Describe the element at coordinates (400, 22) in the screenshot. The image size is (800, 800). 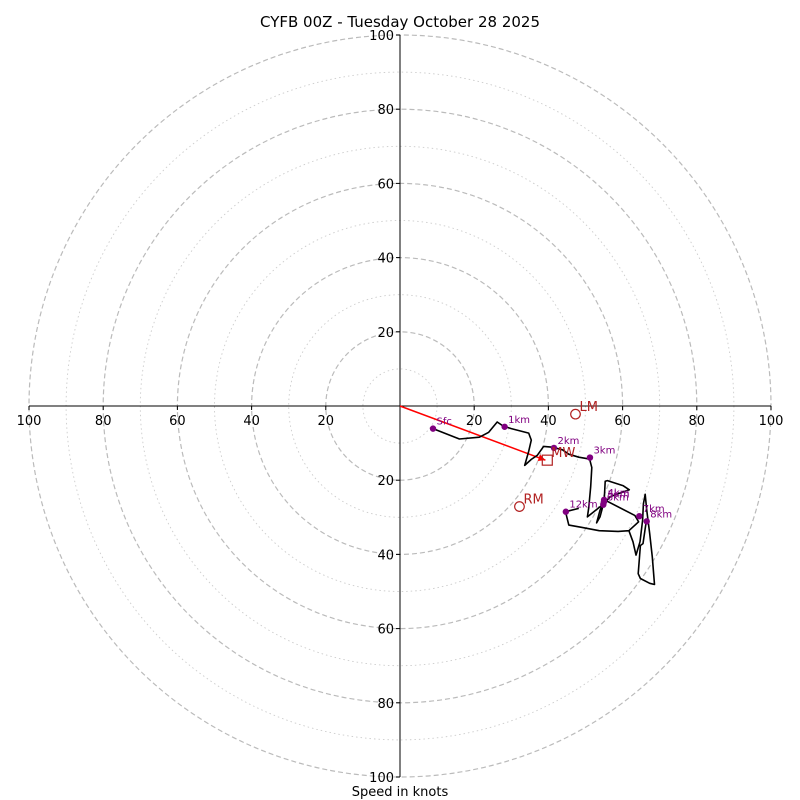
I see `chart-title: CYFB 00Z - Tuesday October 28 2025` at that location.